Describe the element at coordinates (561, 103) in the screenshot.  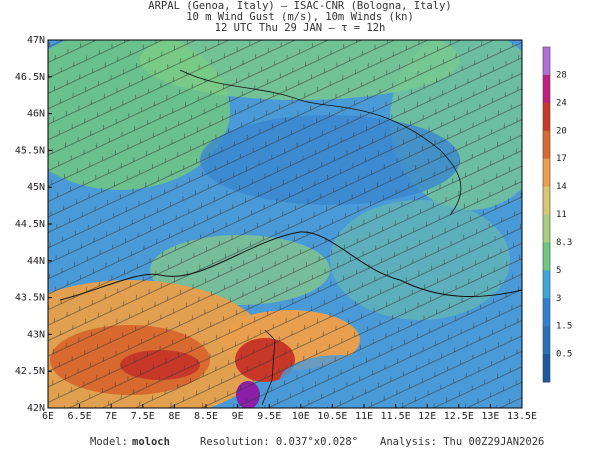
I see `colorbar-label: 24` at that location.